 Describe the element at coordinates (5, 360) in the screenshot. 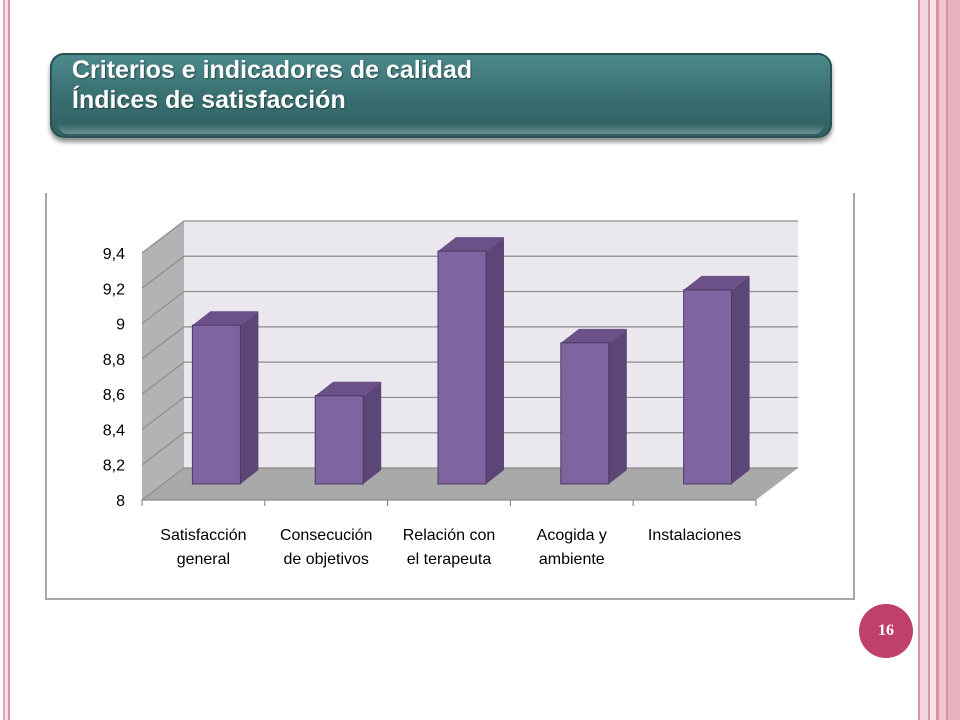

I see `left-decorative-border` at that location.